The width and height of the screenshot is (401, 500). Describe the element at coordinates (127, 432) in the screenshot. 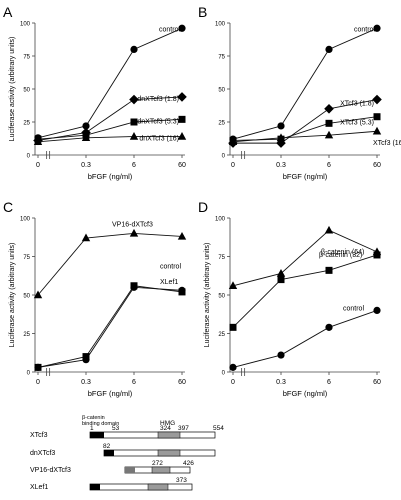

I see `construct-xtcf3: XTcf3 1 53 324 397 554` at that location.